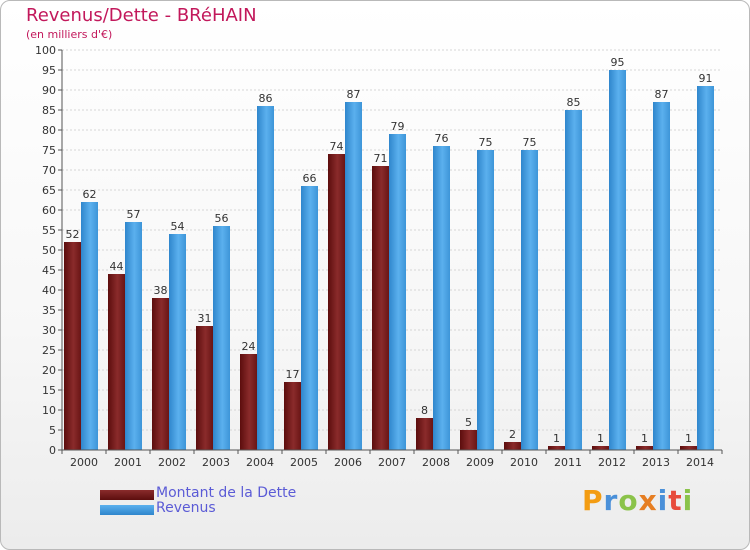  What do you see at coordinates (127, 510) in the screenshot?
I see `legend-swatch-revenus` at bounding box center [127, 510].